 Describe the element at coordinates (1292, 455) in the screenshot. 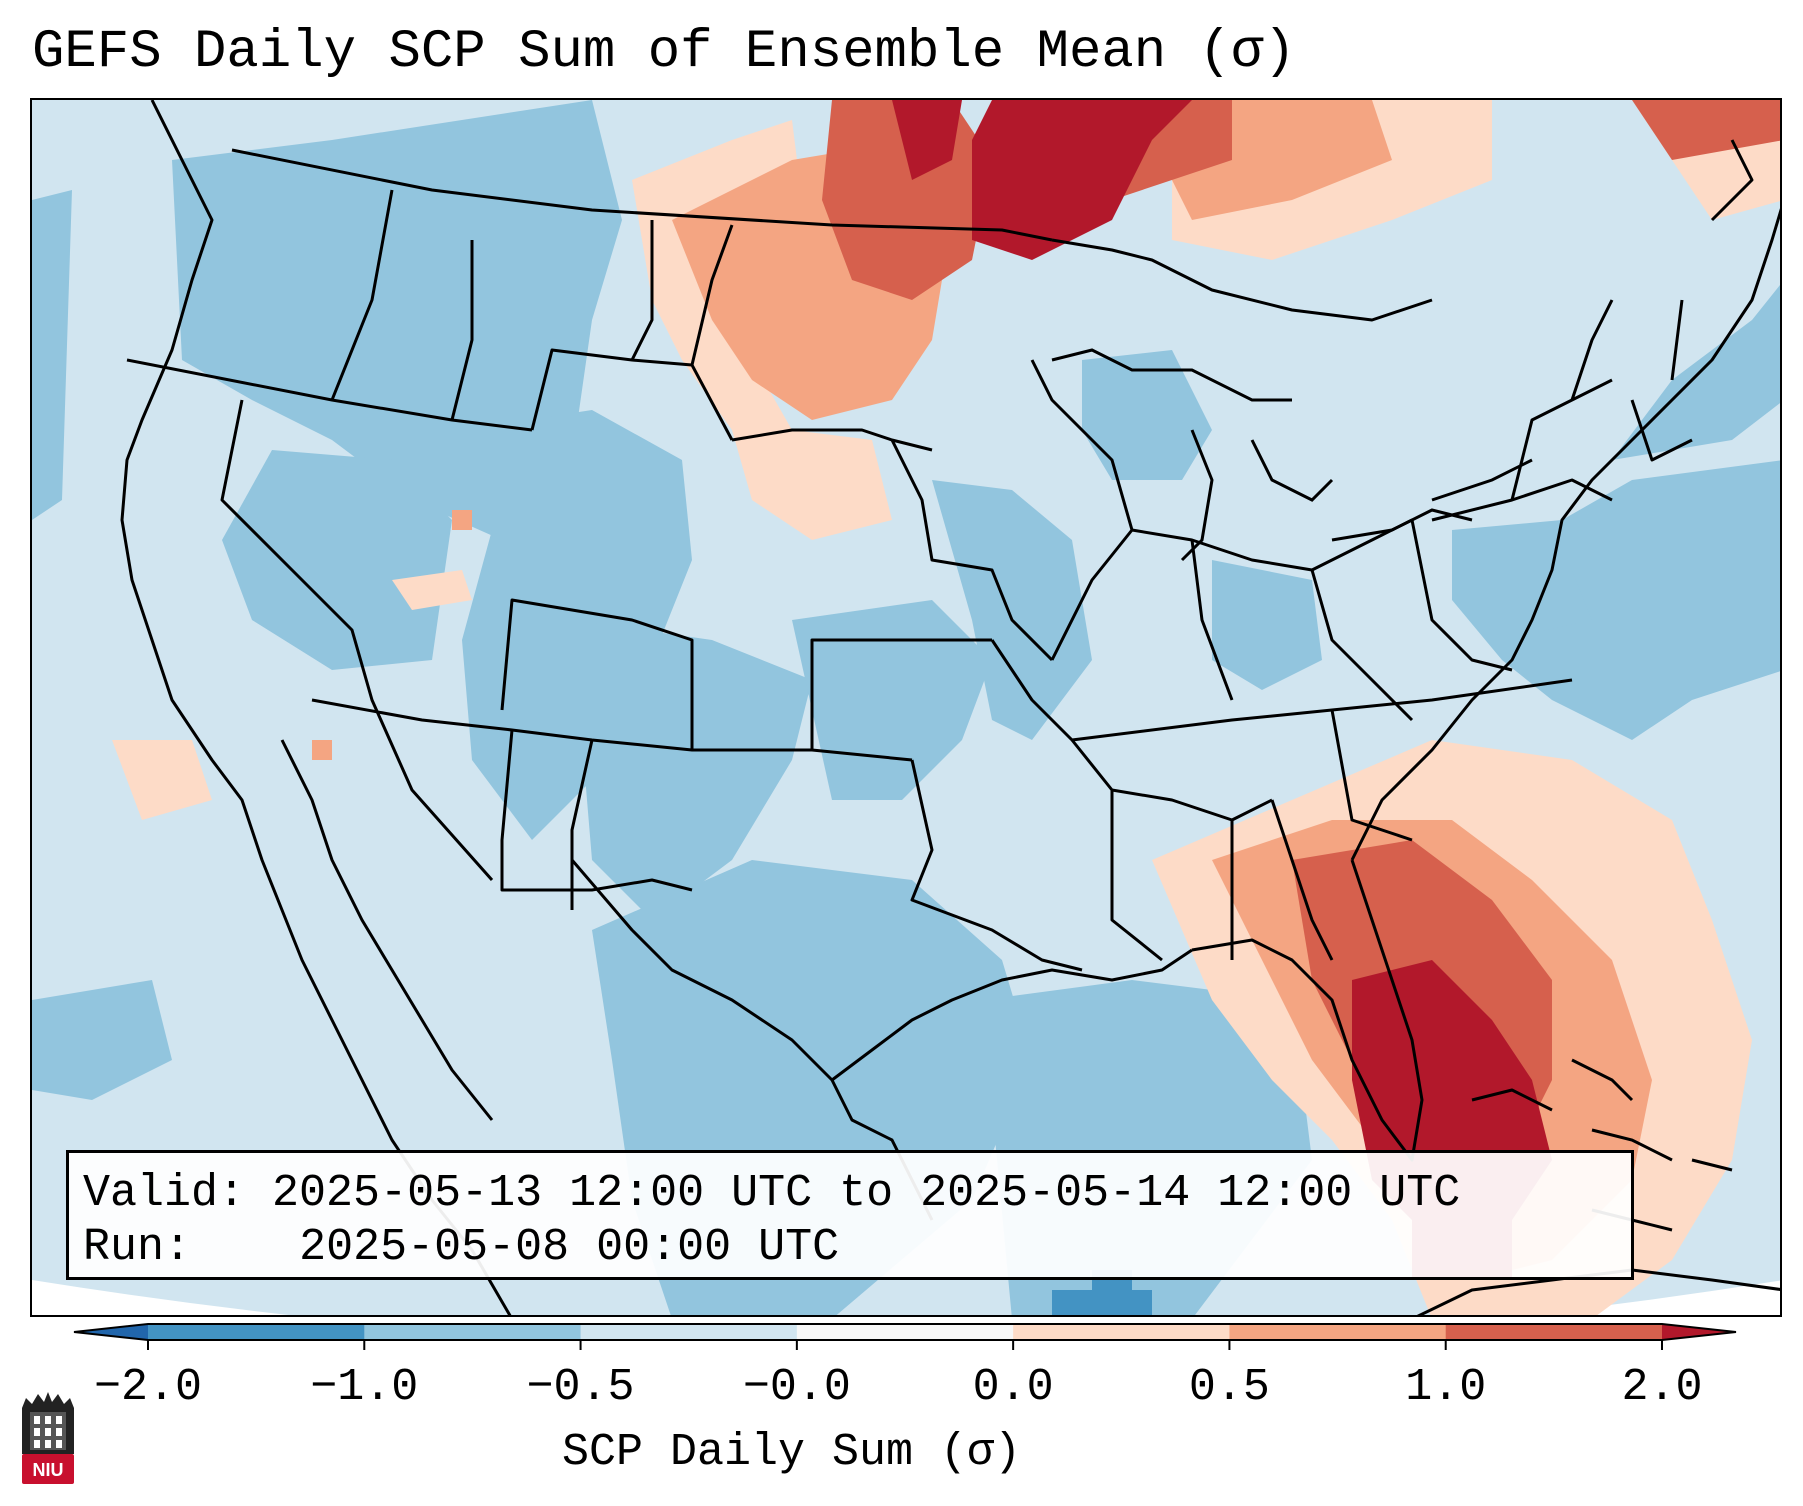

I see `great-lakes` at that location.